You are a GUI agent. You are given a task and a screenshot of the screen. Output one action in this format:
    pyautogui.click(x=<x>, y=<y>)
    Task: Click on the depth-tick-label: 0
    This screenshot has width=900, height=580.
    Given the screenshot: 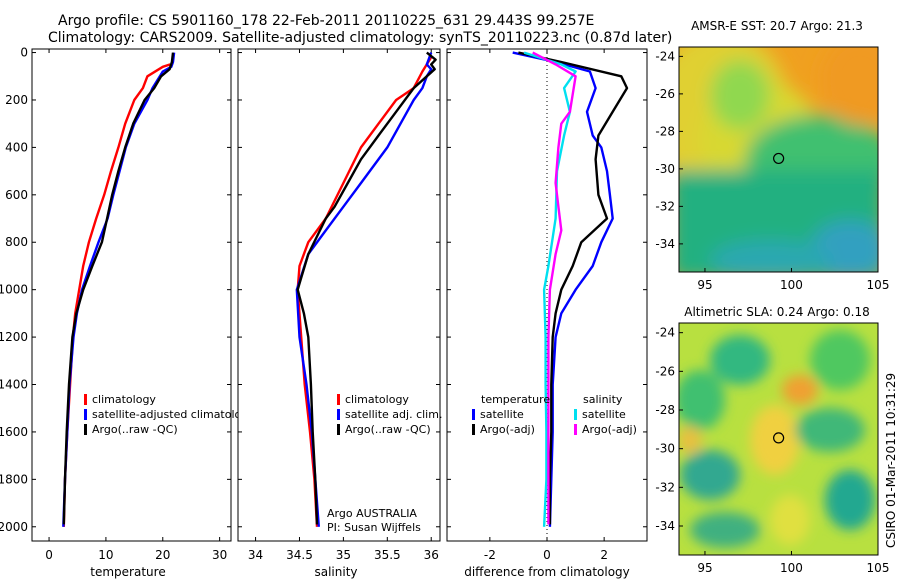 What is the action you would take?
    pyautogui.click(x=24, y=53)
    